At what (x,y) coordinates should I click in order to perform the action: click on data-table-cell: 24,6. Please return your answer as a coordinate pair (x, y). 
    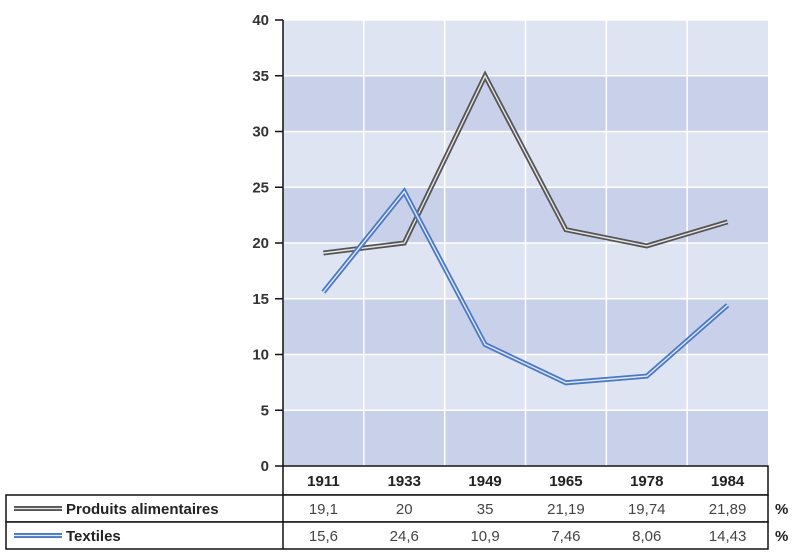
    Looking at the image, I should click on (404, 536).